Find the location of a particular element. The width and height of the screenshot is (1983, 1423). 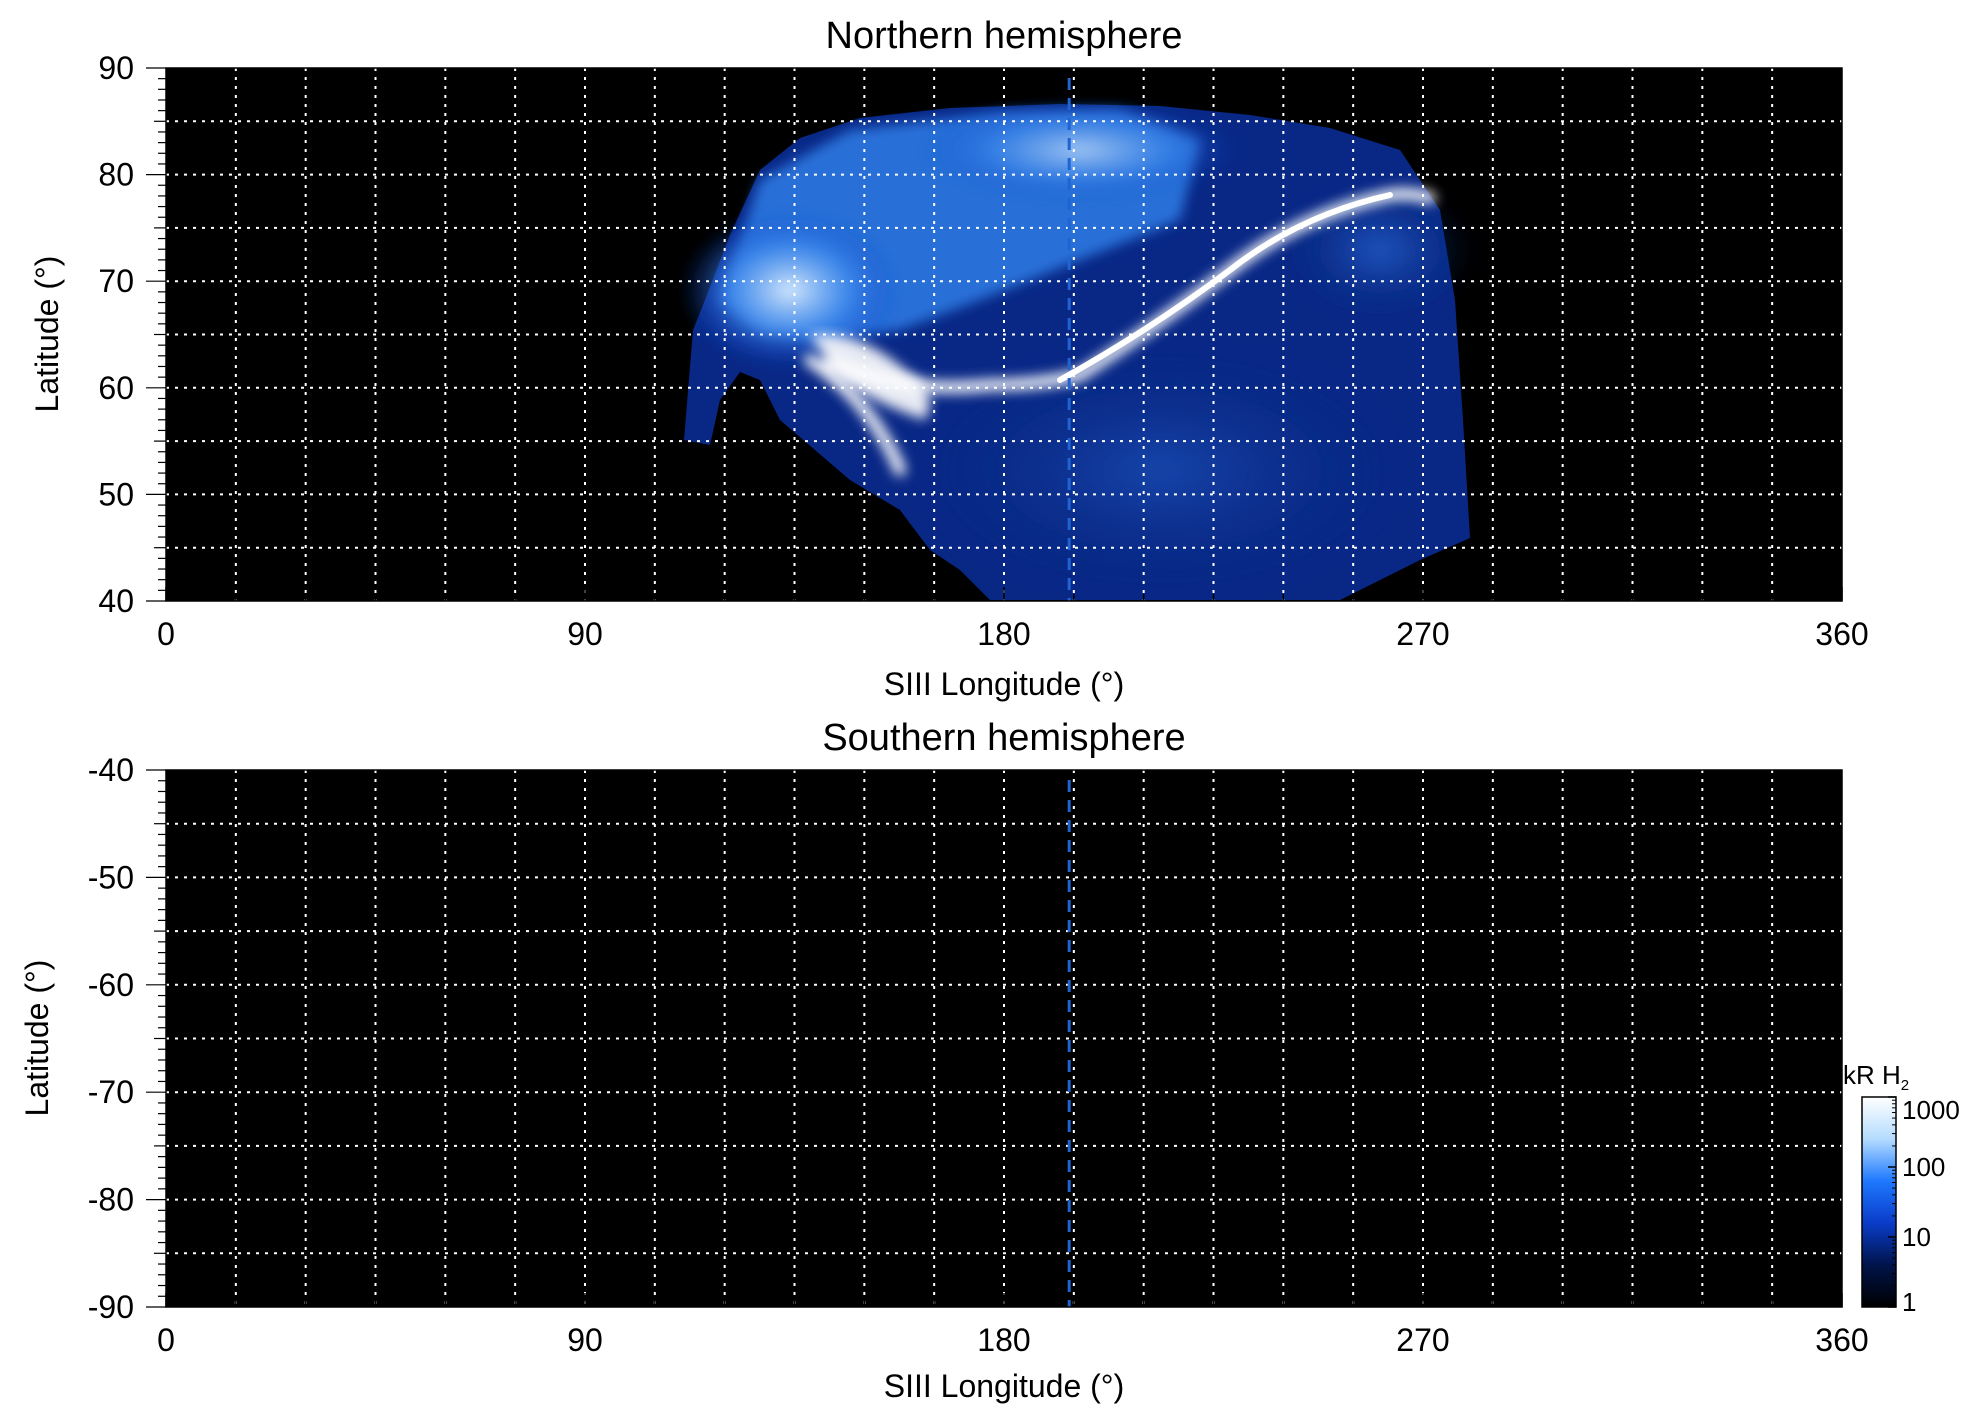

south-ylabel: Latitude (°) is located at coordinates (37, 1038).